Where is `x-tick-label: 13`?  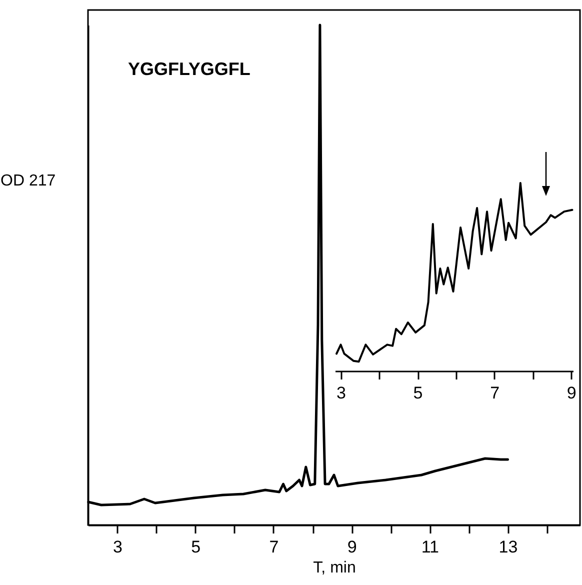 x-tick-label: 13 is located at coordinates (508, 547).